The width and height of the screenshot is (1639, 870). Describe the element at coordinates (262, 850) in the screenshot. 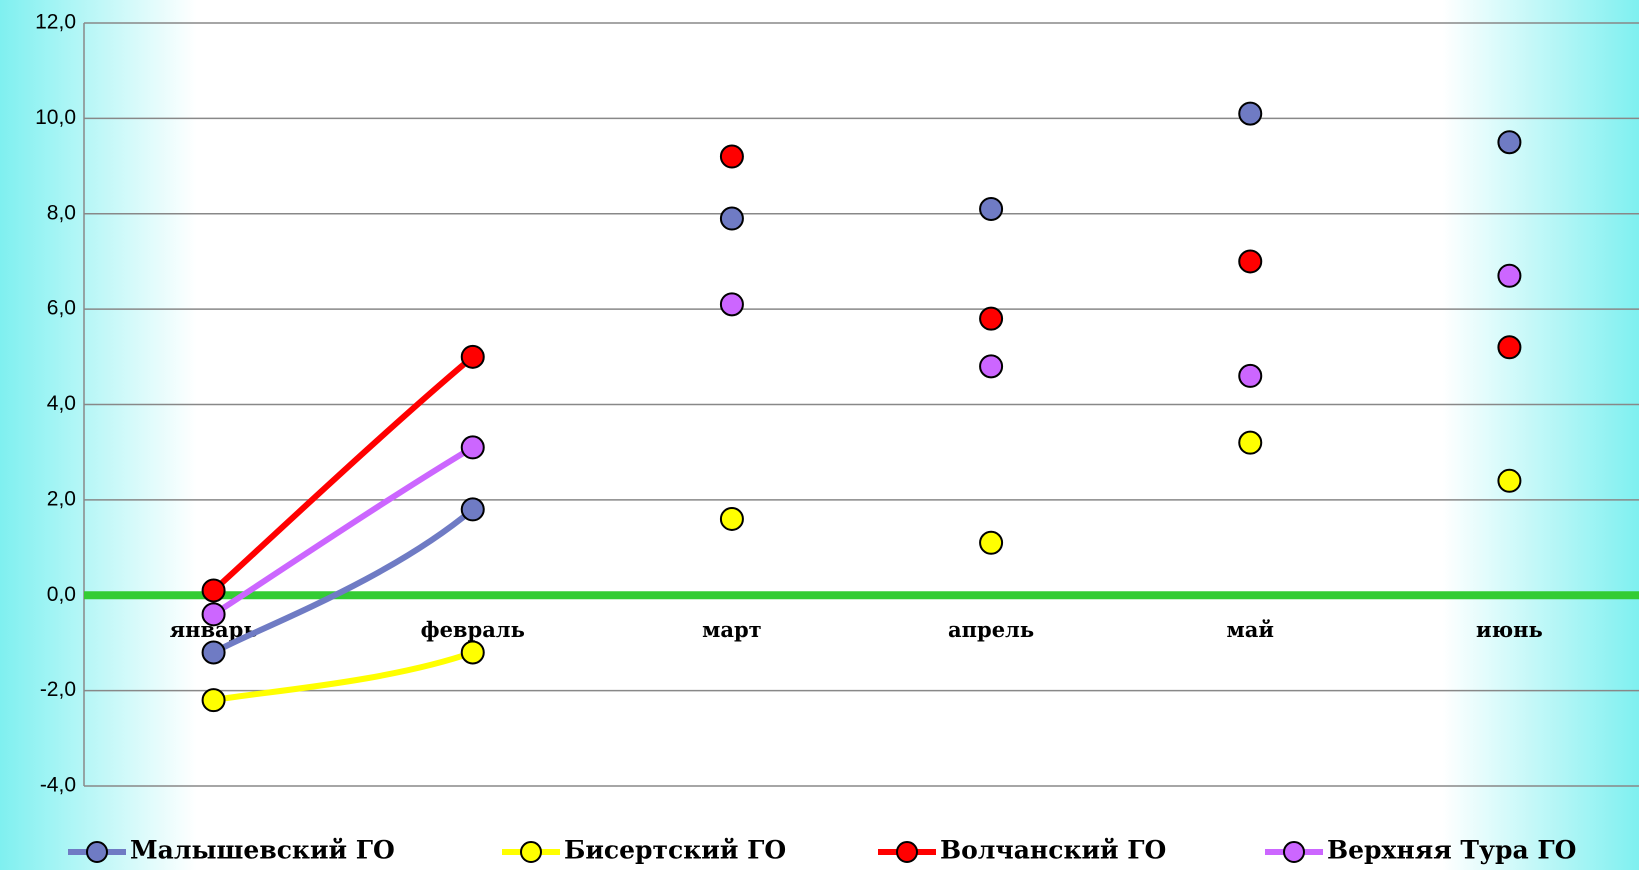

I see `legend-label: Малышевский ГО` at that location.